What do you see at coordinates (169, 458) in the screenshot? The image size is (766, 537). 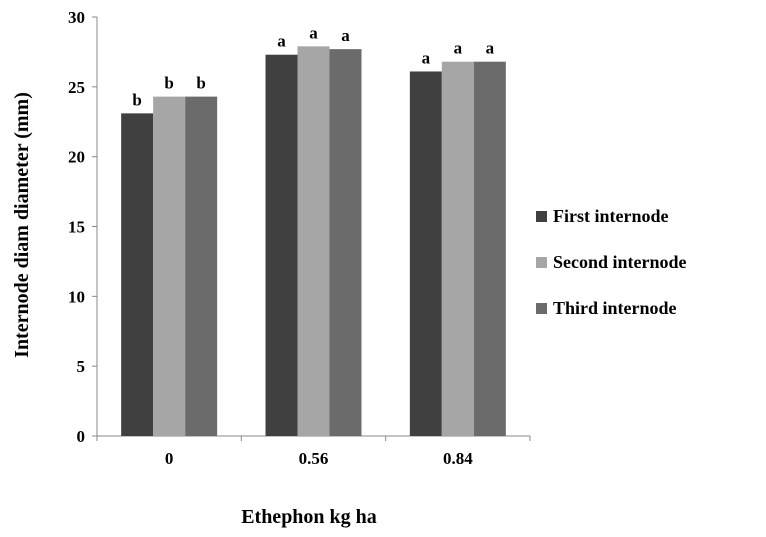 I see `x-tick-label: 0` at bounding box center [169, 458].